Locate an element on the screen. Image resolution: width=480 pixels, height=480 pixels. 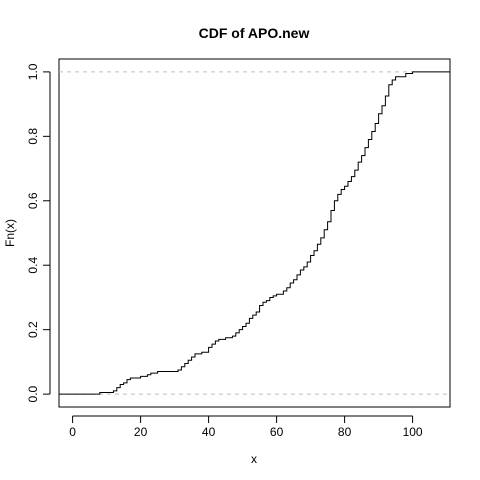
y-tick-label: 1.0 is located at coordinates (33, 71).